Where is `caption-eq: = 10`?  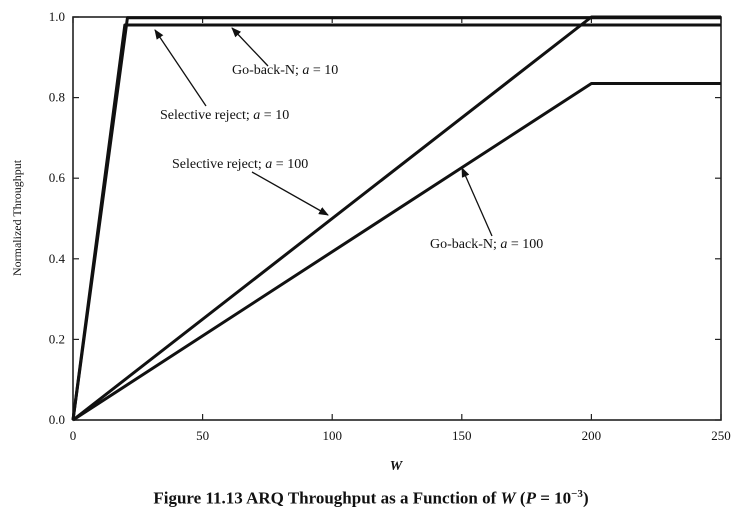 caption-eq: = 10 is located at coordinates (553, 498).